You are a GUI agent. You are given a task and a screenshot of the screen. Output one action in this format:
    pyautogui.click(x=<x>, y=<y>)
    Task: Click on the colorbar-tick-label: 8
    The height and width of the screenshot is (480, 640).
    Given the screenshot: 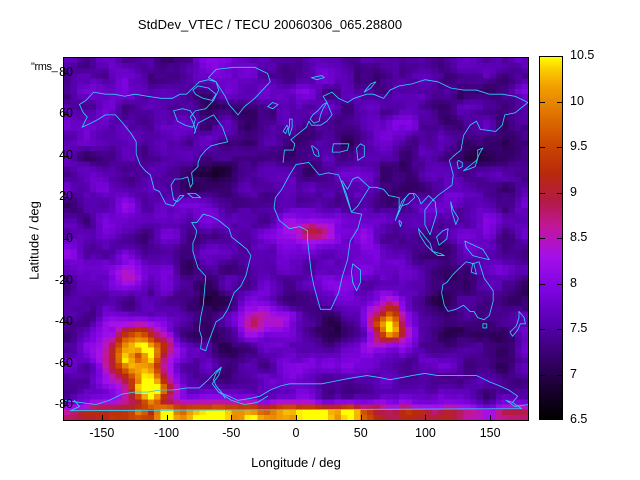 What is the action you would take?
    pyautogui.click(x=573, y=282)
    